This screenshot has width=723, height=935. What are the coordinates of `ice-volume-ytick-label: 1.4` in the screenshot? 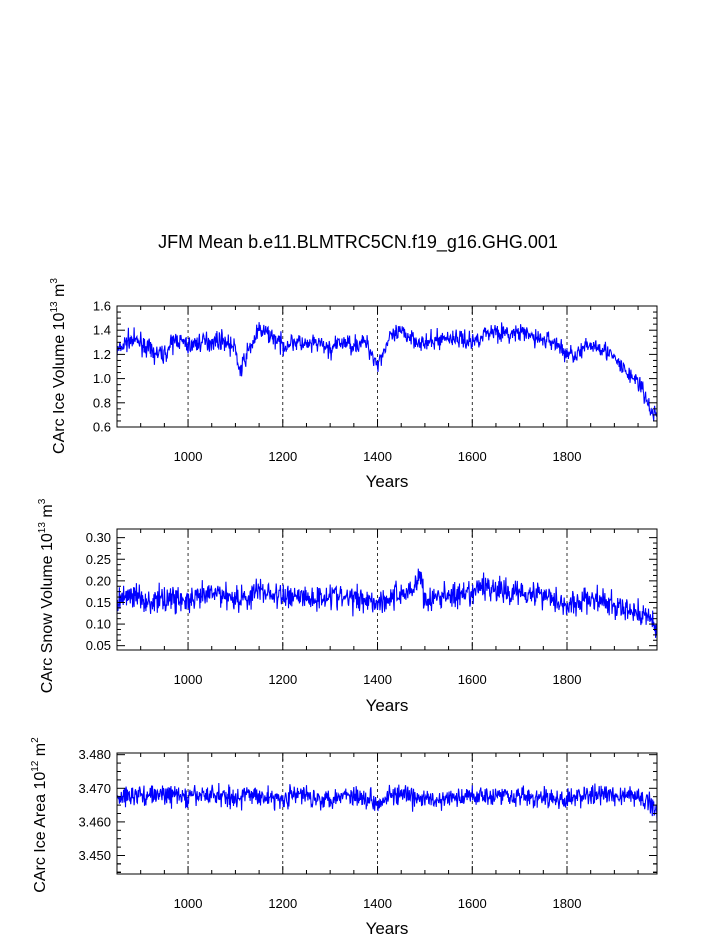 It's located at (102, 330).